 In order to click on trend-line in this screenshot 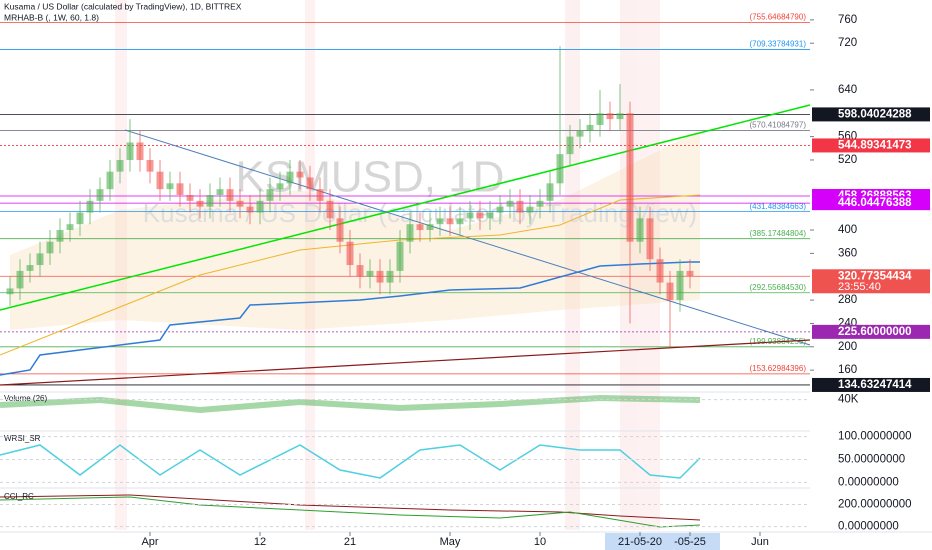, I will do `click(405, 362)`.